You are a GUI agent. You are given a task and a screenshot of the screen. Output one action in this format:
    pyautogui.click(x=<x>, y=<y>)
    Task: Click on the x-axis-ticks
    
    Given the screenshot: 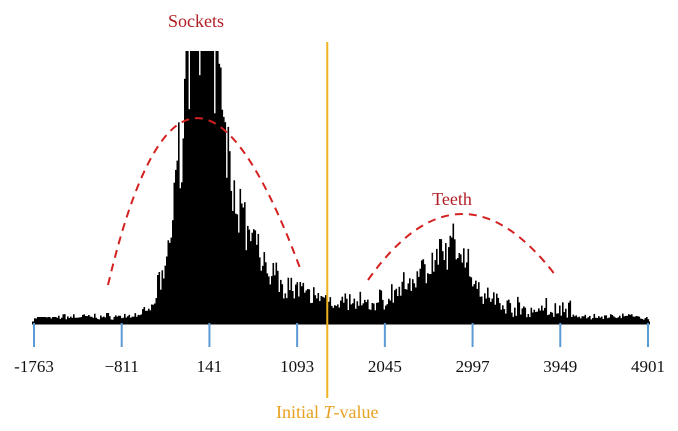 What is the action you would take?
    pyautogui.click(x=341, y=335)
    